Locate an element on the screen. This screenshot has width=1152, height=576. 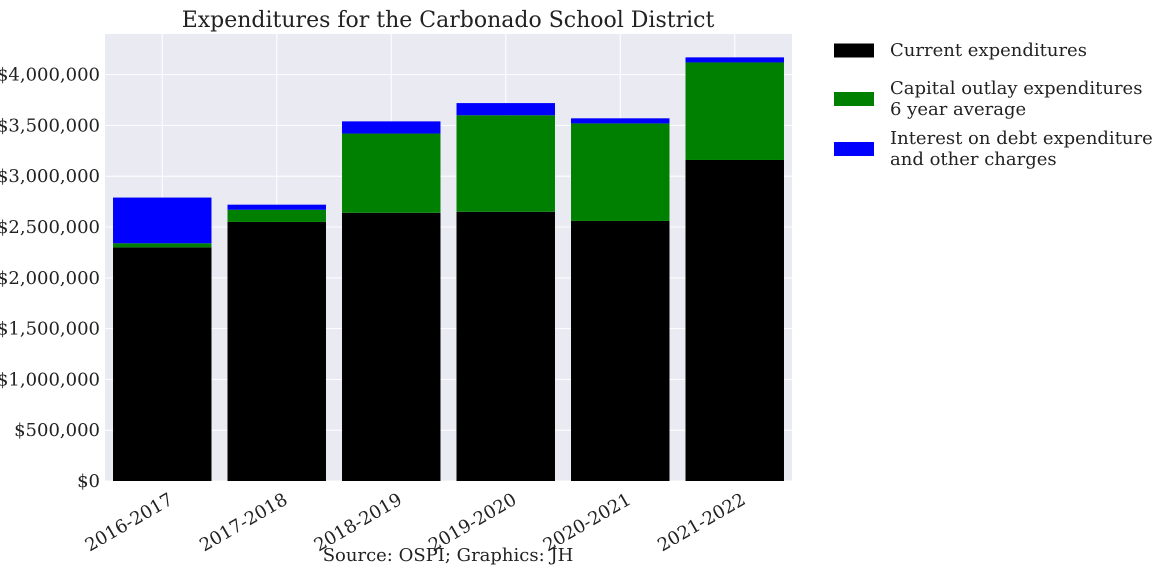
bar-segment-series-2-2018-2019 is located at coordinates (391, 127).